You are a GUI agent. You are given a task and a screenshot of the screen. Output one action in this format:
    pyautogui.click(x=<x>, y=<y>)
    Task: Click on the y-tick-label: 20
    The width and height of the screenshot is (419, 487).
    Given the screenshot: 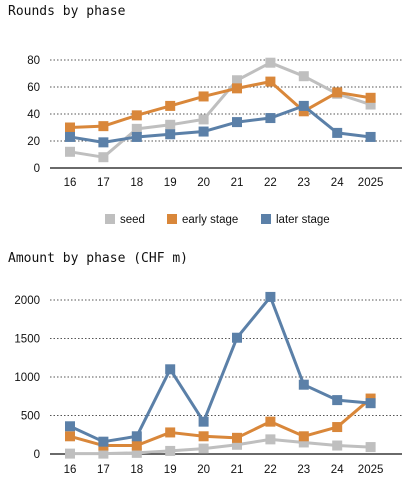 What is the action you would take?
    pyautogui.click(x=33, y=142)
    